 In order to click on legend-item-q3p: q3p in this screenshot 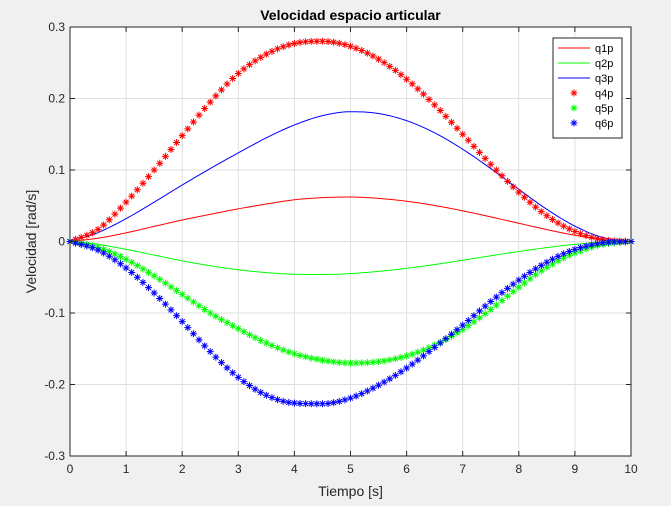, I will do `click(585, 79)`.